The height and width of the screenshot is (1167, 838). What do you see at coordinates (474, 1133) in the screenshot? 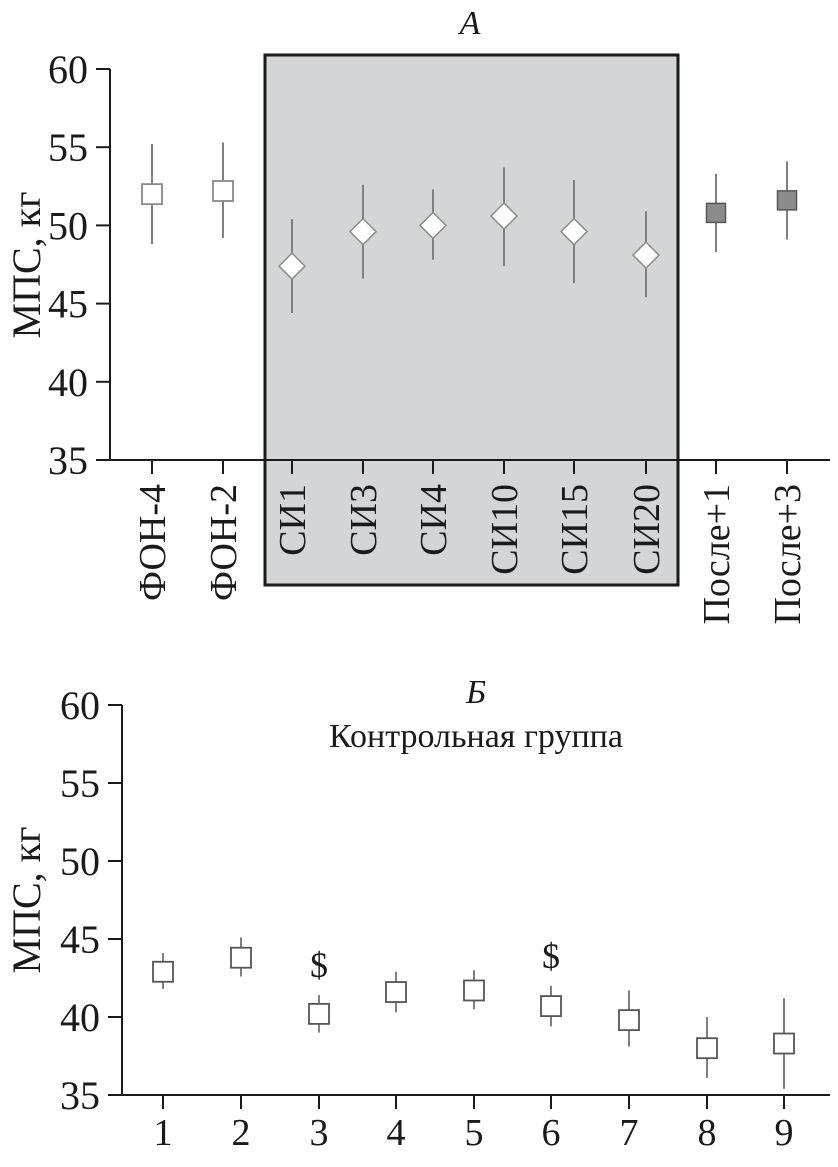
I see `x-tick-label: 5` at bounding box center [474, 1133].